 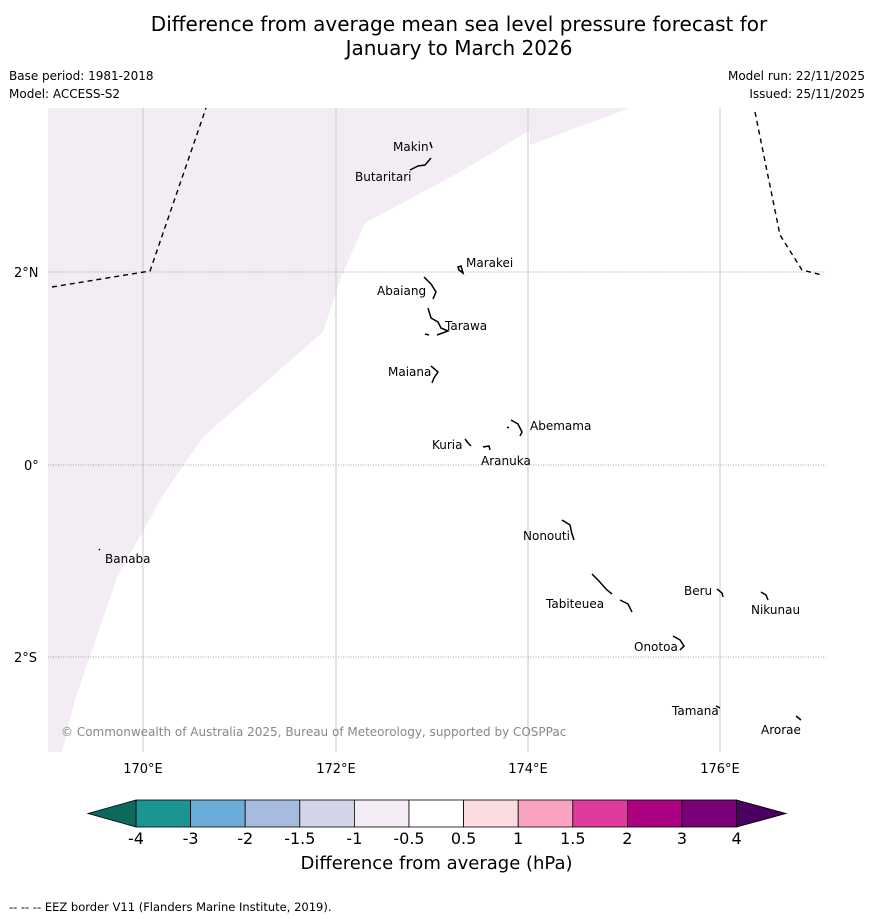 What do you see at coordinates (383, 177) in the screenshot?
I see `place-label: Butaritari` at bounding box center [383, 177].